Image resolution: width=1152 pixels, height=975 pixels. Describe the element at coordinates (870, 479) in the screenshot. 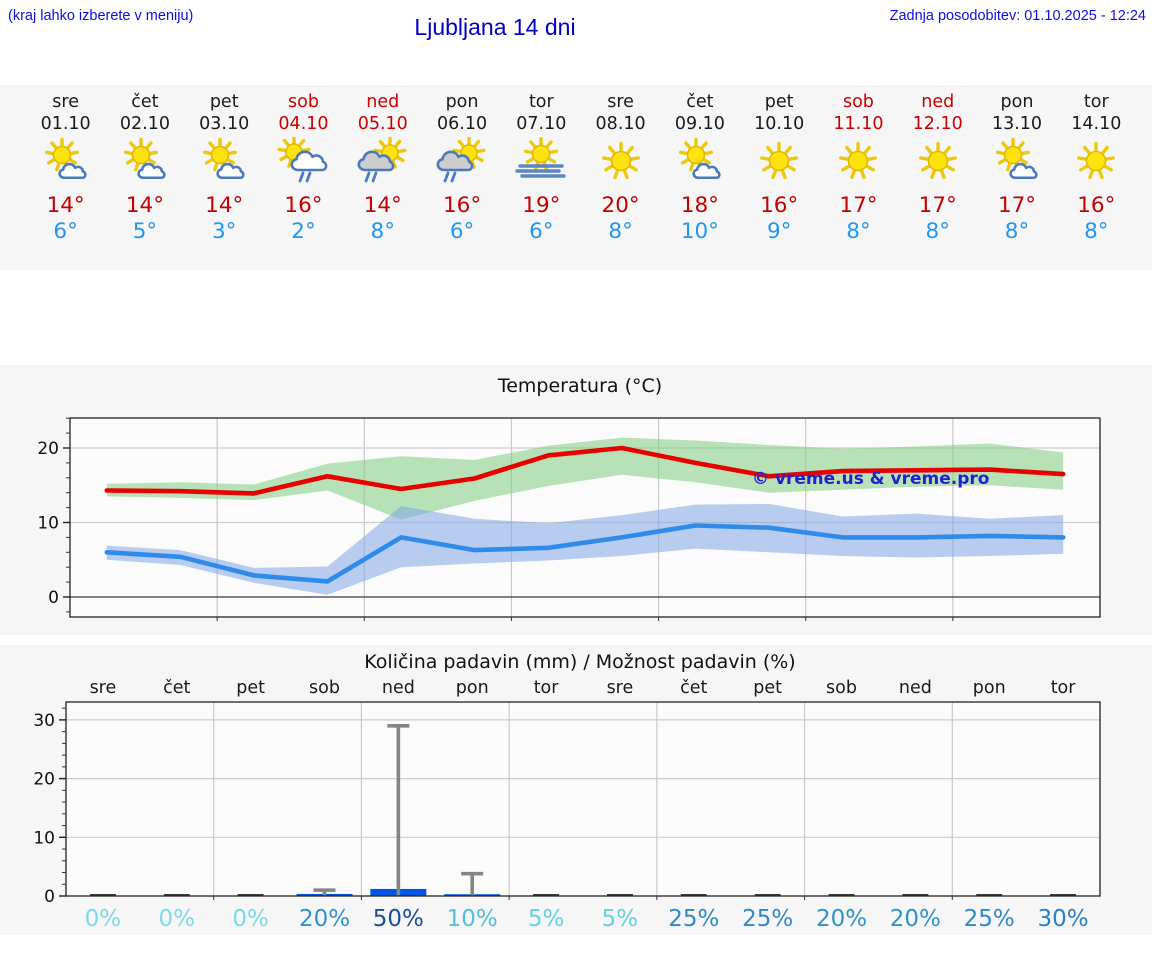

I see `watermark-link: © vreme.us & vreme.pro` at that location.